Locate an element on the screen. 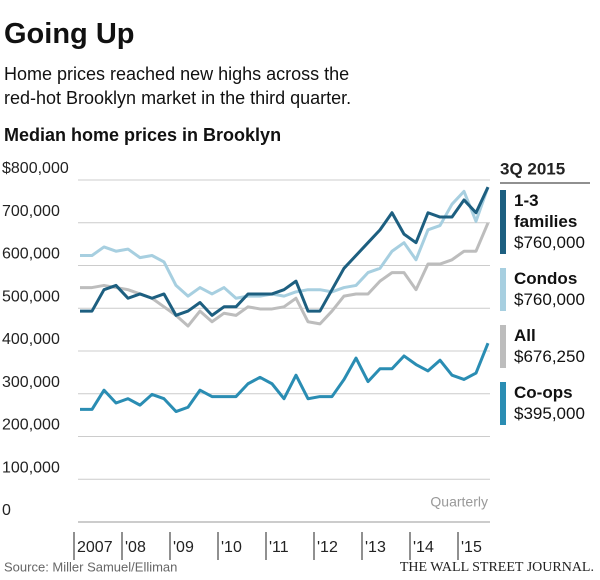  legend-entry: Co-ops $395,000 is located at coordinates (548, 403).